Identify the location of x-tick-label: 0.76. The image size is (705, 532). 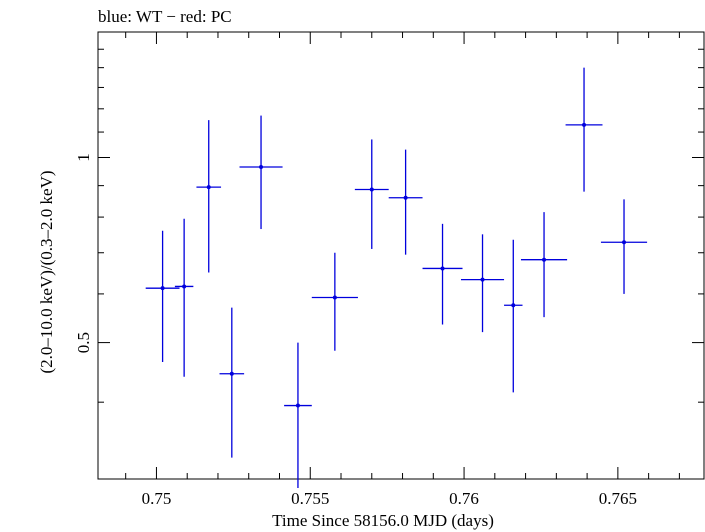
(464, 498).